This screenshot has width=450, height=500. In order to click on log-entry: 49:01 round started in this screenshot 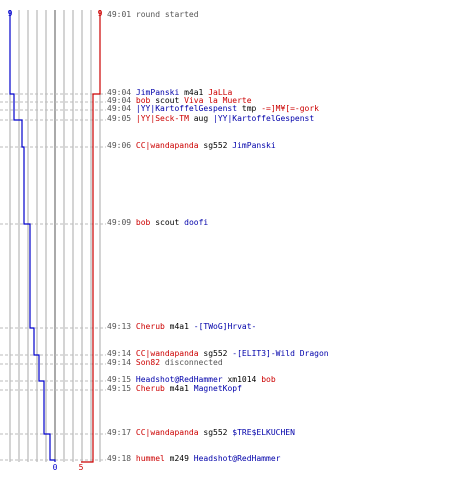, I will do `click(153, 15)`.